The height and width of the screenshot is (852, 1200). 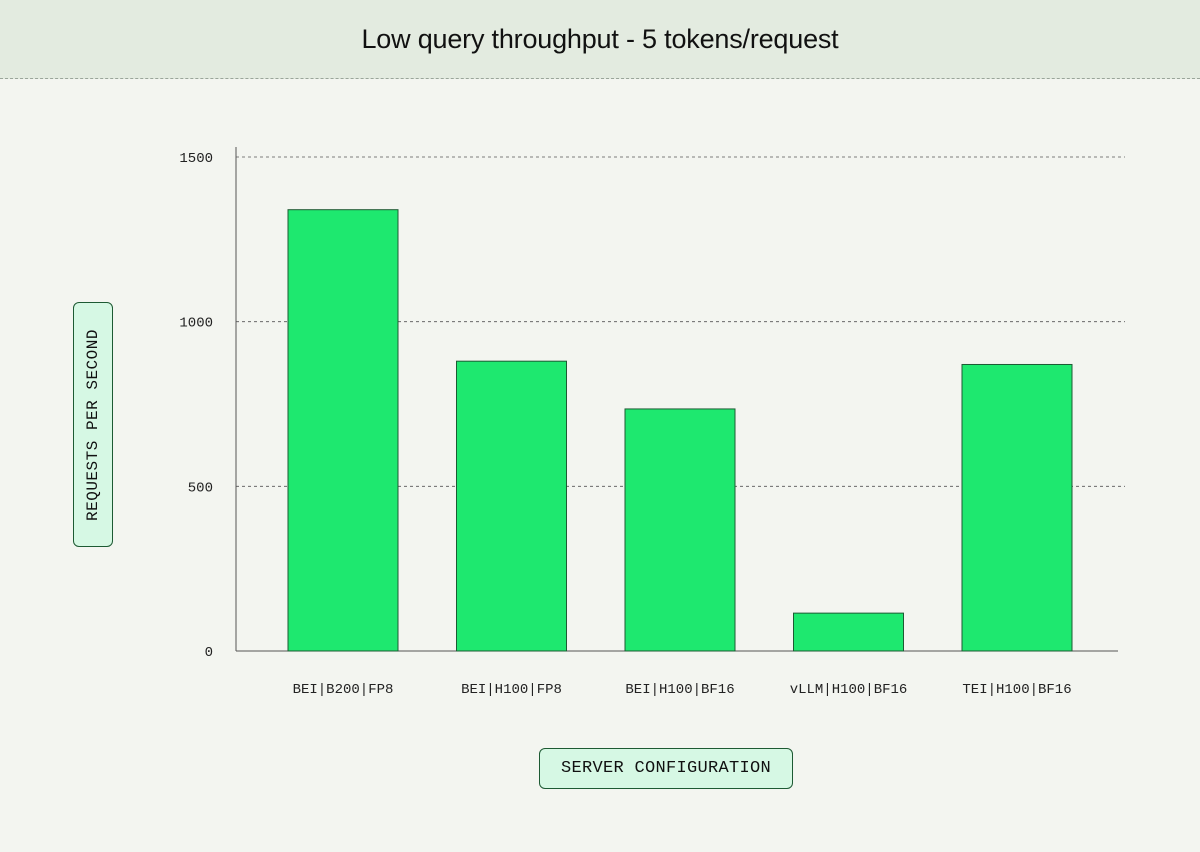 What do you see at coordinates (1016, 690) in the screenshot?
I see `x-tick-label: TEI|H100|BF16` at bounding box center [1016, 690].